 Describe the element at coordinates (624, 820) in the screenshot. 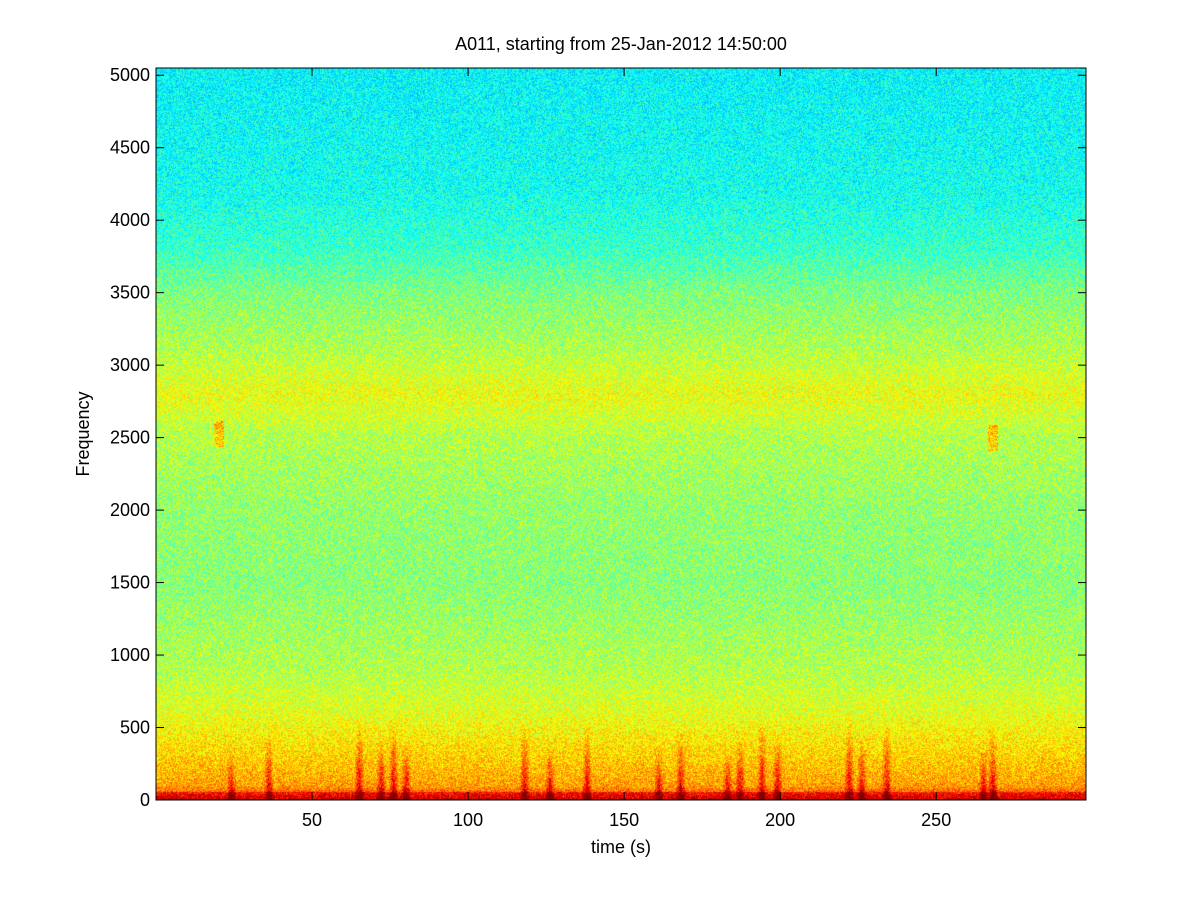

I see `x-tick-label: 150` at that location.